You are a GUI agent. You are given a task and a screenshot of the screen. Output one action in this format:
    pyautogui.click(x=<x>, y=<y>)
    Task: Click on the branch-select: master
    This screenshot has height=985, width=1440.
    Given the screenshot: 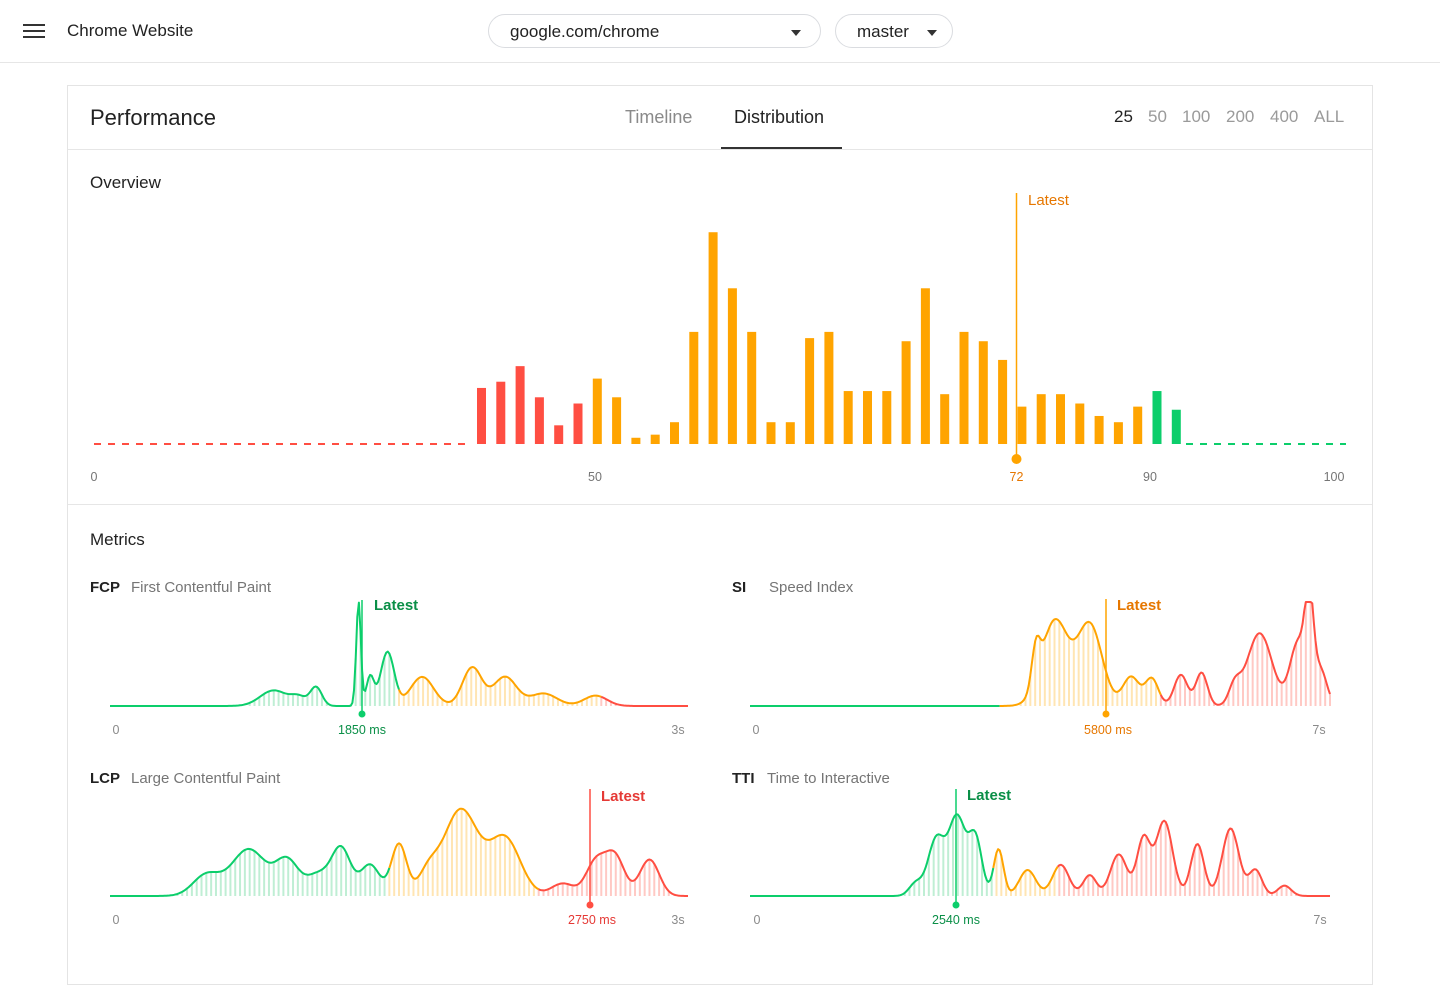 What is the action you would take?
    pyautogui.click(x=894, y=31)
    